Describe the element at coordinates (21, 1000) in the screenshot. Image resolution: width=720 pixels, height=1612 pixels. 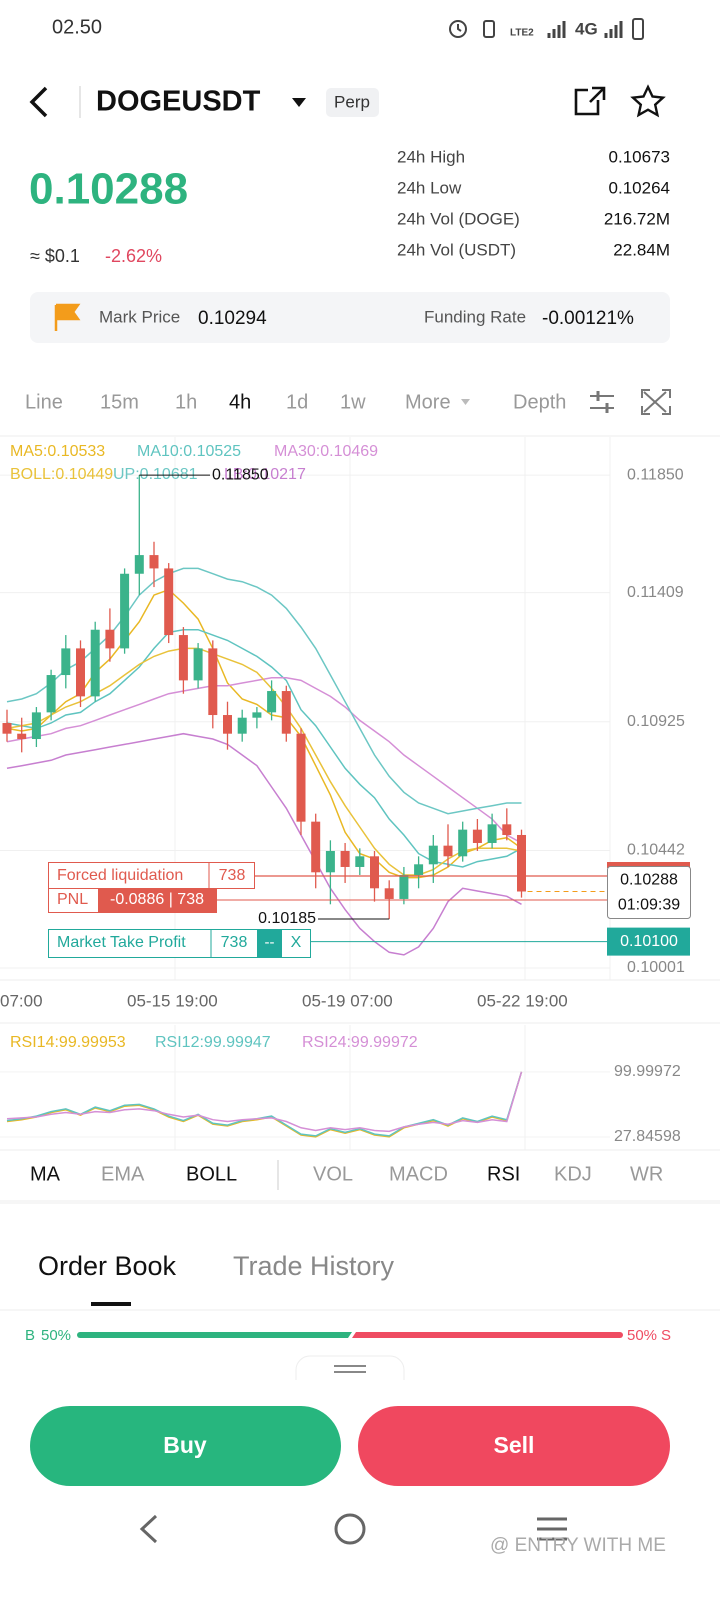
I see `x-tick-label: 07:00` at that location.